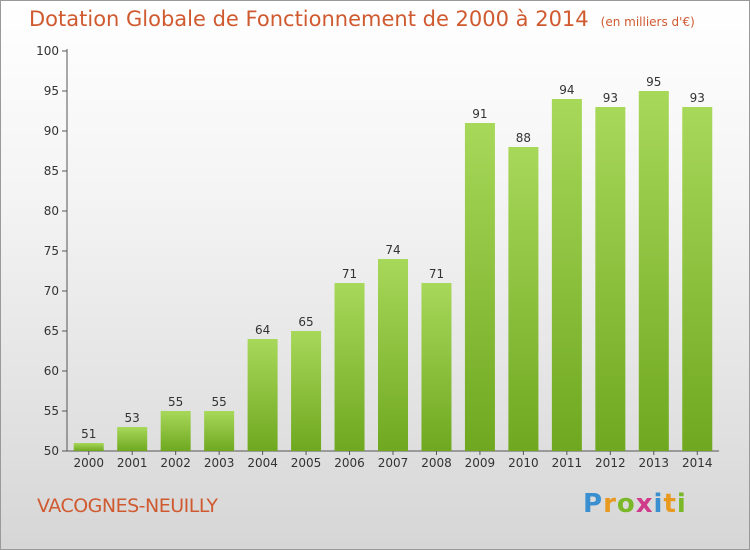 This screenshot has height=550, width=750. Describe the element at coordinates (670, 504) in the screenshot. I see `logo-letter: t` at that location.